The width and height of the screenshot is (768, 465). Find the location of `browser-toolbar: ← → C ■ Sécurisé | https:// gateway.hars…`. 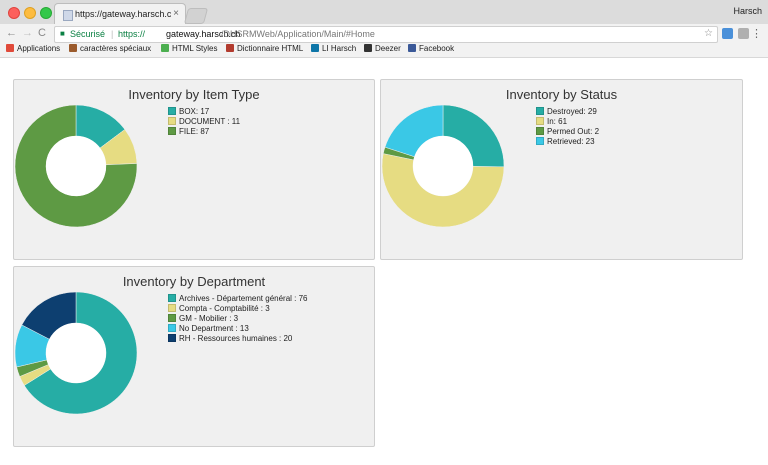

browser-toolbar: ← → C ■ Sécurisé | https:// gateway.hars… is located at coordinates (384, 34).